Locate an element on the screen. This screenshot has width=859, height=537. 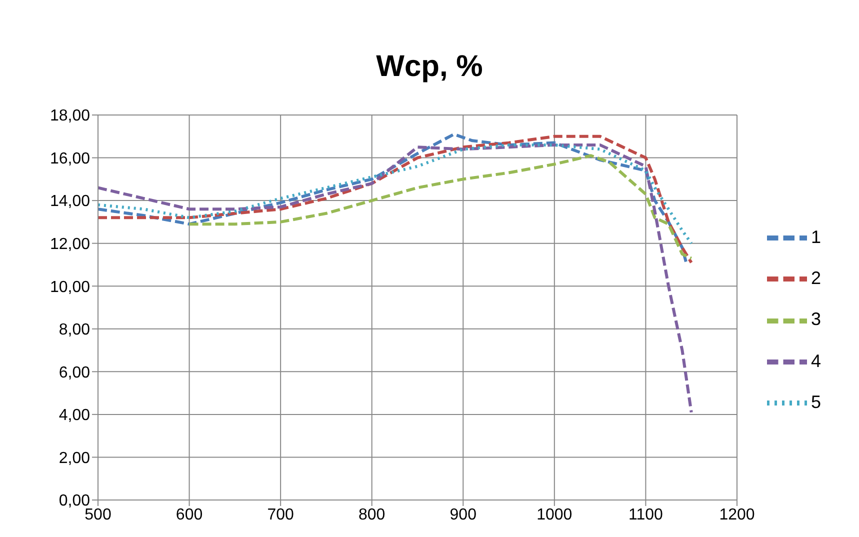
y-tick-label: 18,00 is located at coordinates (70, 116).